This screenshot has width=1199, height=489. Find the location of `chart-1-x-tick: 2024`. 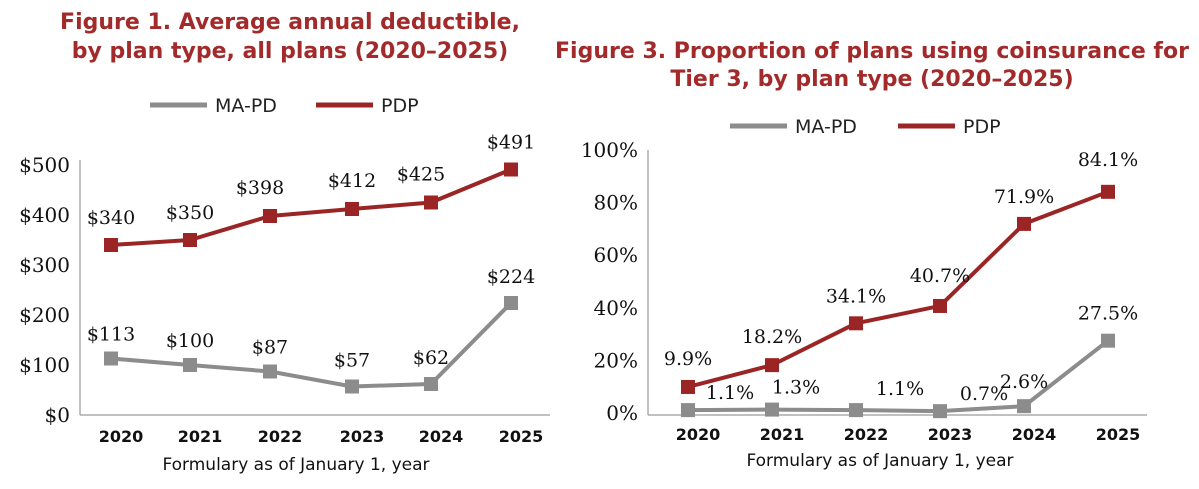

chart-1-x-tick: 2024 is located at coordinates (441, 436).